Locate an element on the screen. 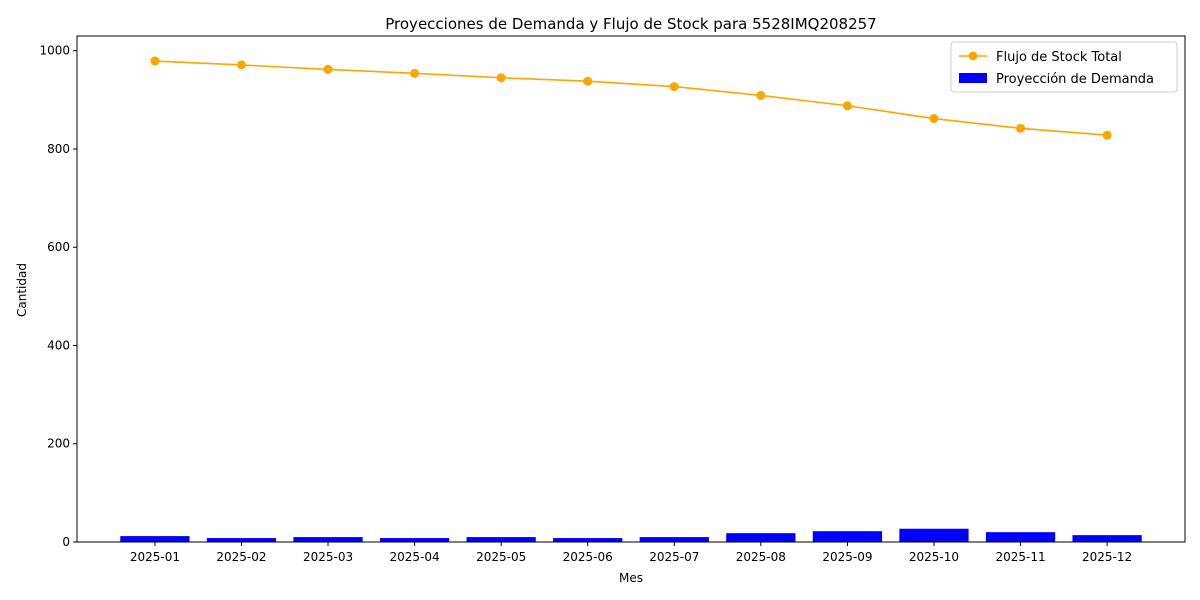 This screenshot has width=1200, height=600. legend-bar-swatch is located at coordinates (973, 78).